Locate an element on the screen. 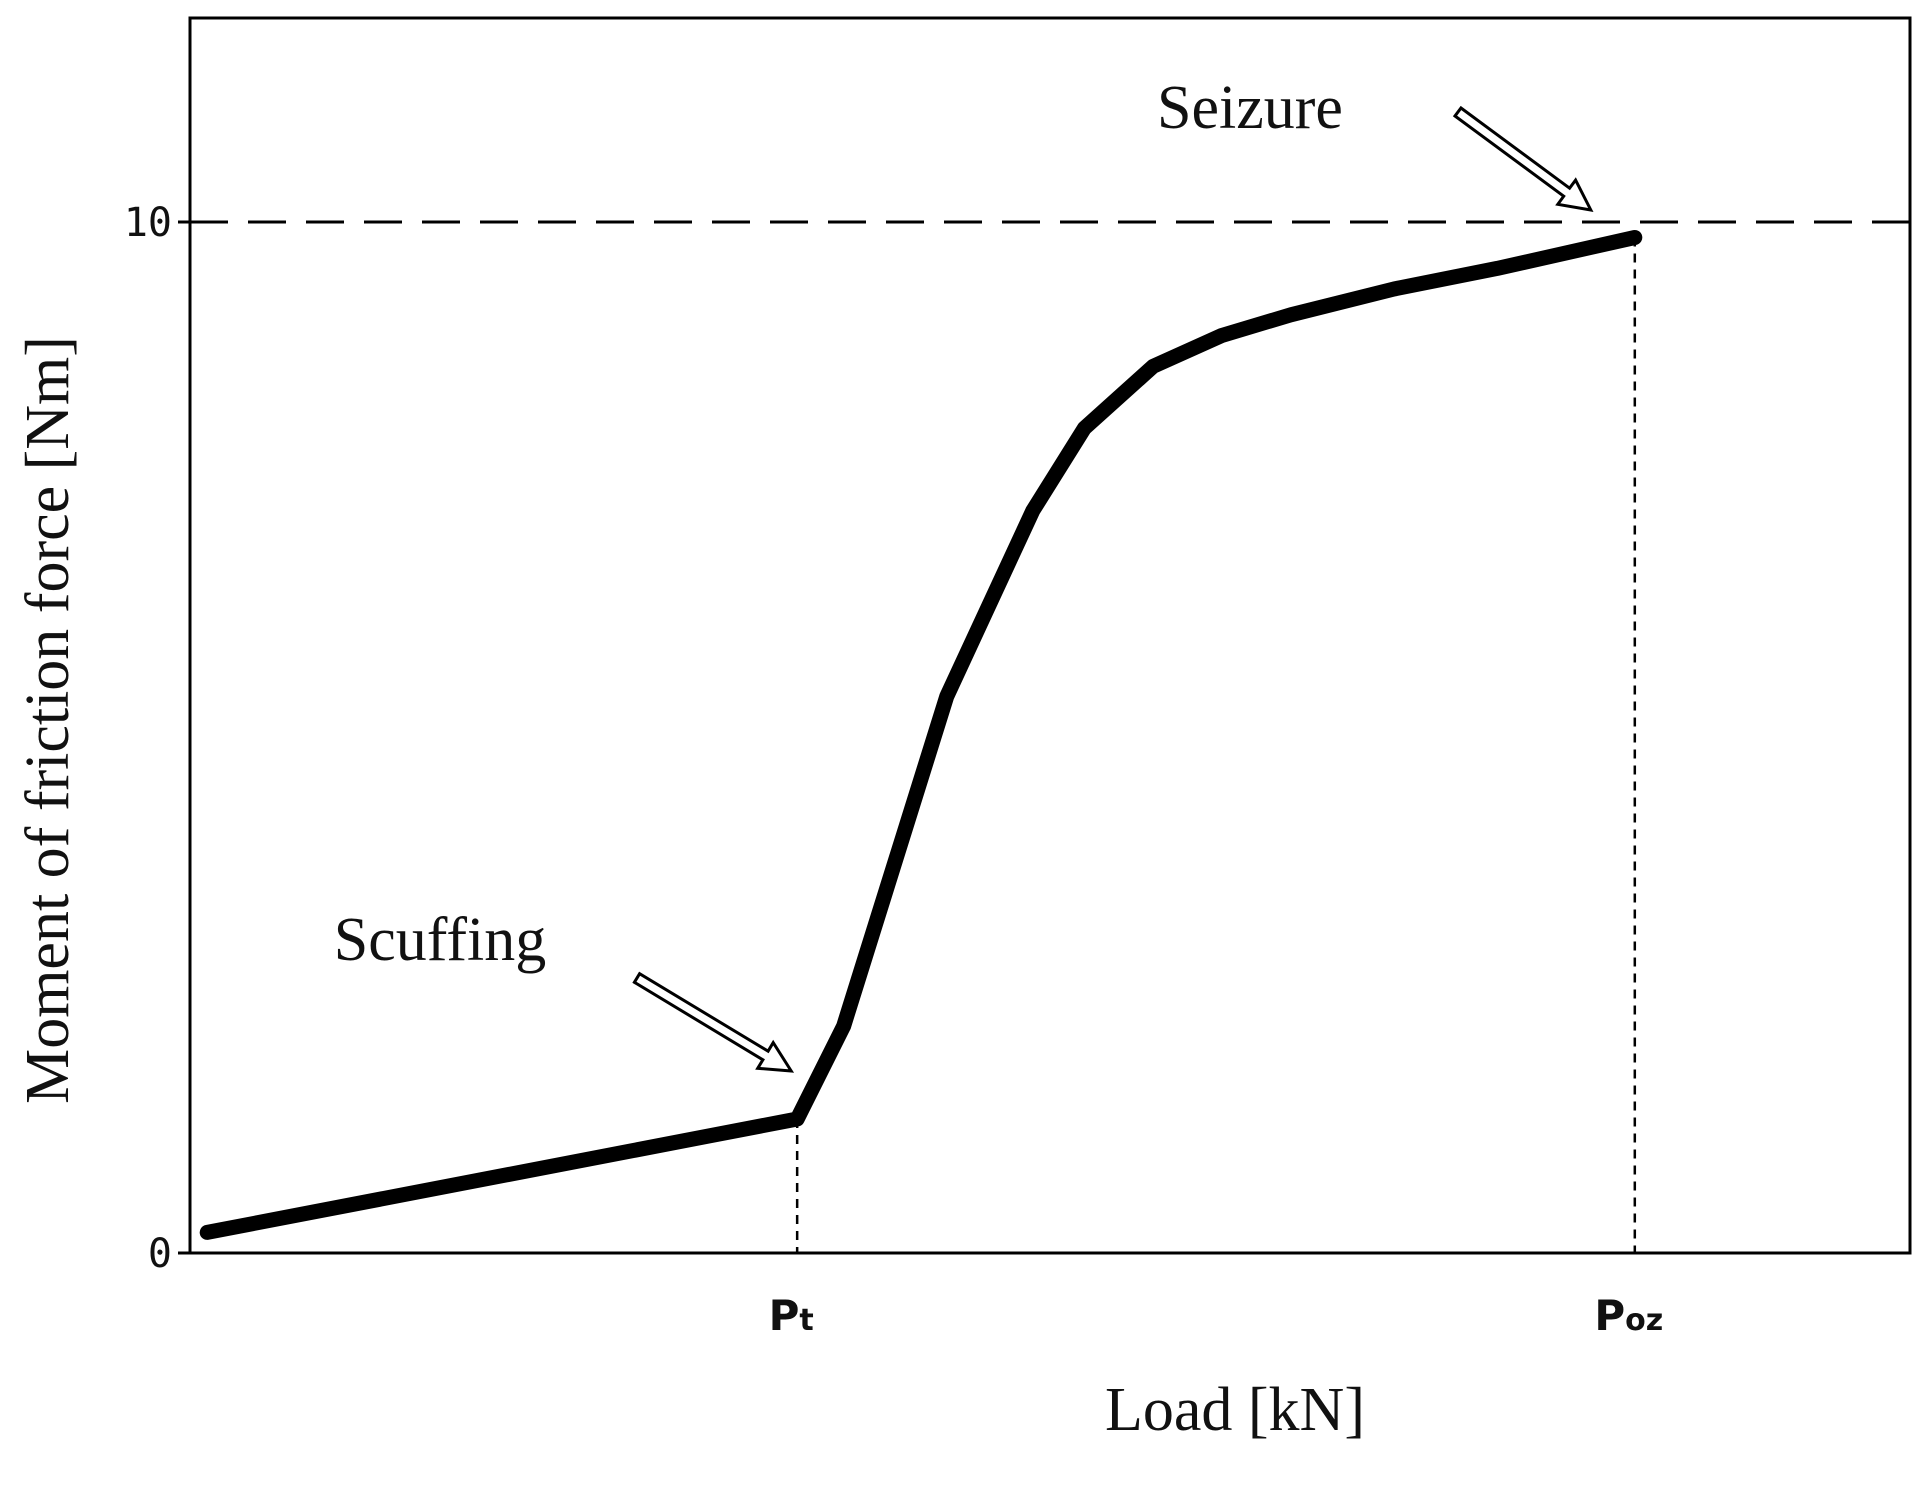 This screenshot has width=1922, height=1490. x-tick-label-1: Poz is located at coordinates (1628, 1315).